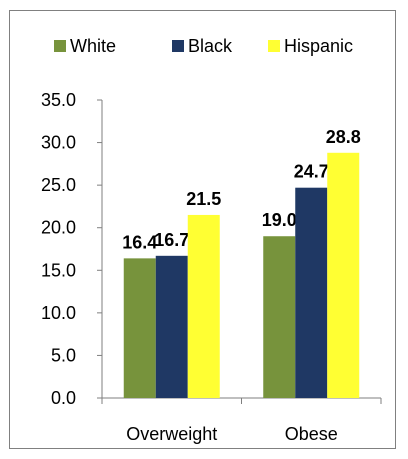  What do you see at coordinates (210, 46) in the screenshot?
I see `legend-label-black: Black` at bounding box center [210, 46].